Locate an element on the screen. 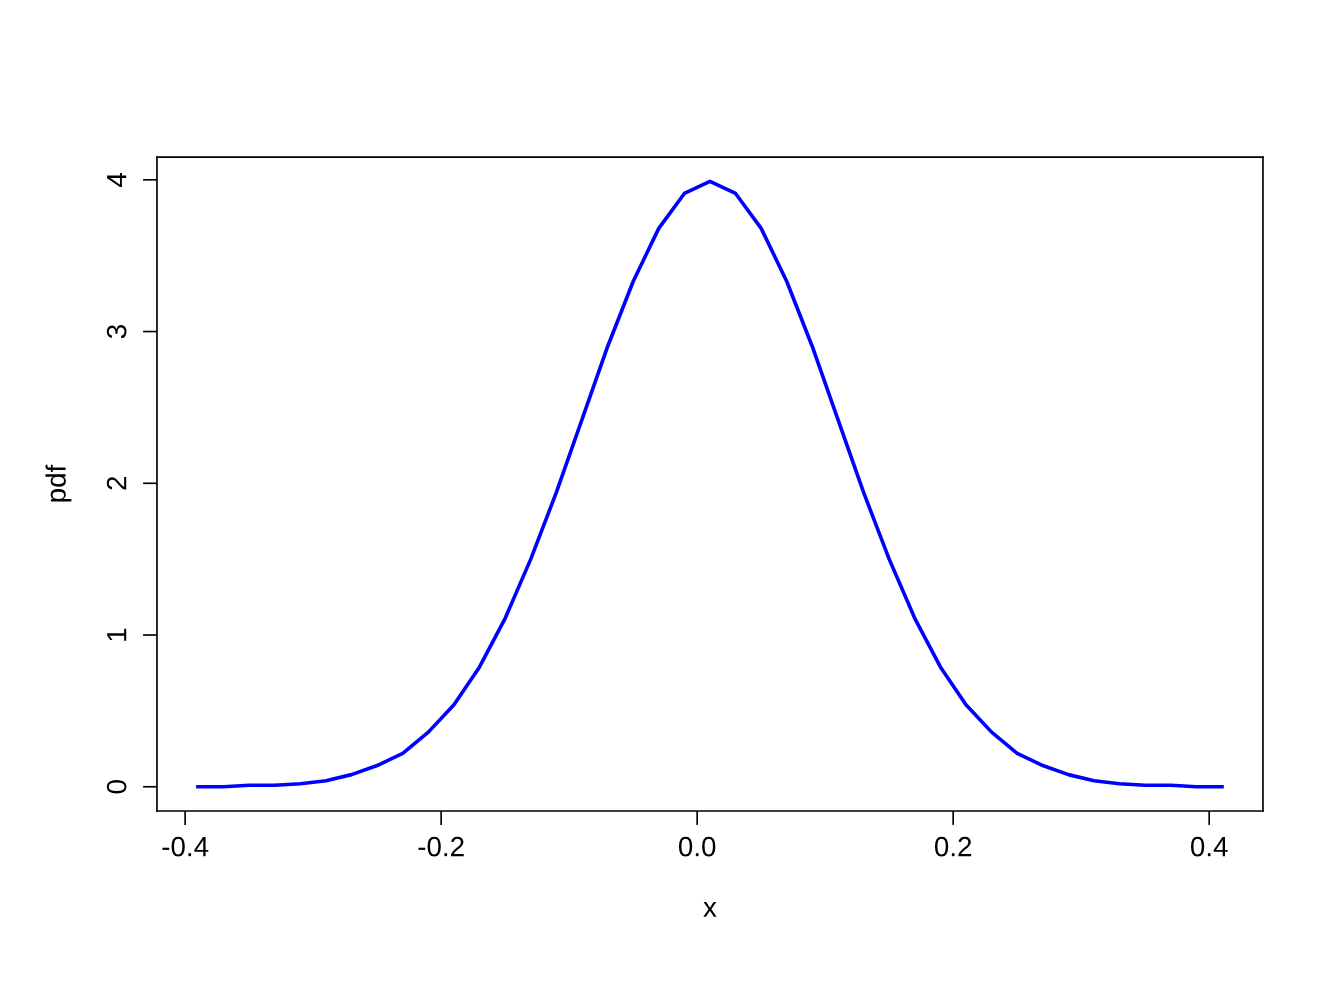 Image resolution: width=1344 pixels, height=1008 pixels. y-tick-label: 0 is located at coordinates (116, 787).